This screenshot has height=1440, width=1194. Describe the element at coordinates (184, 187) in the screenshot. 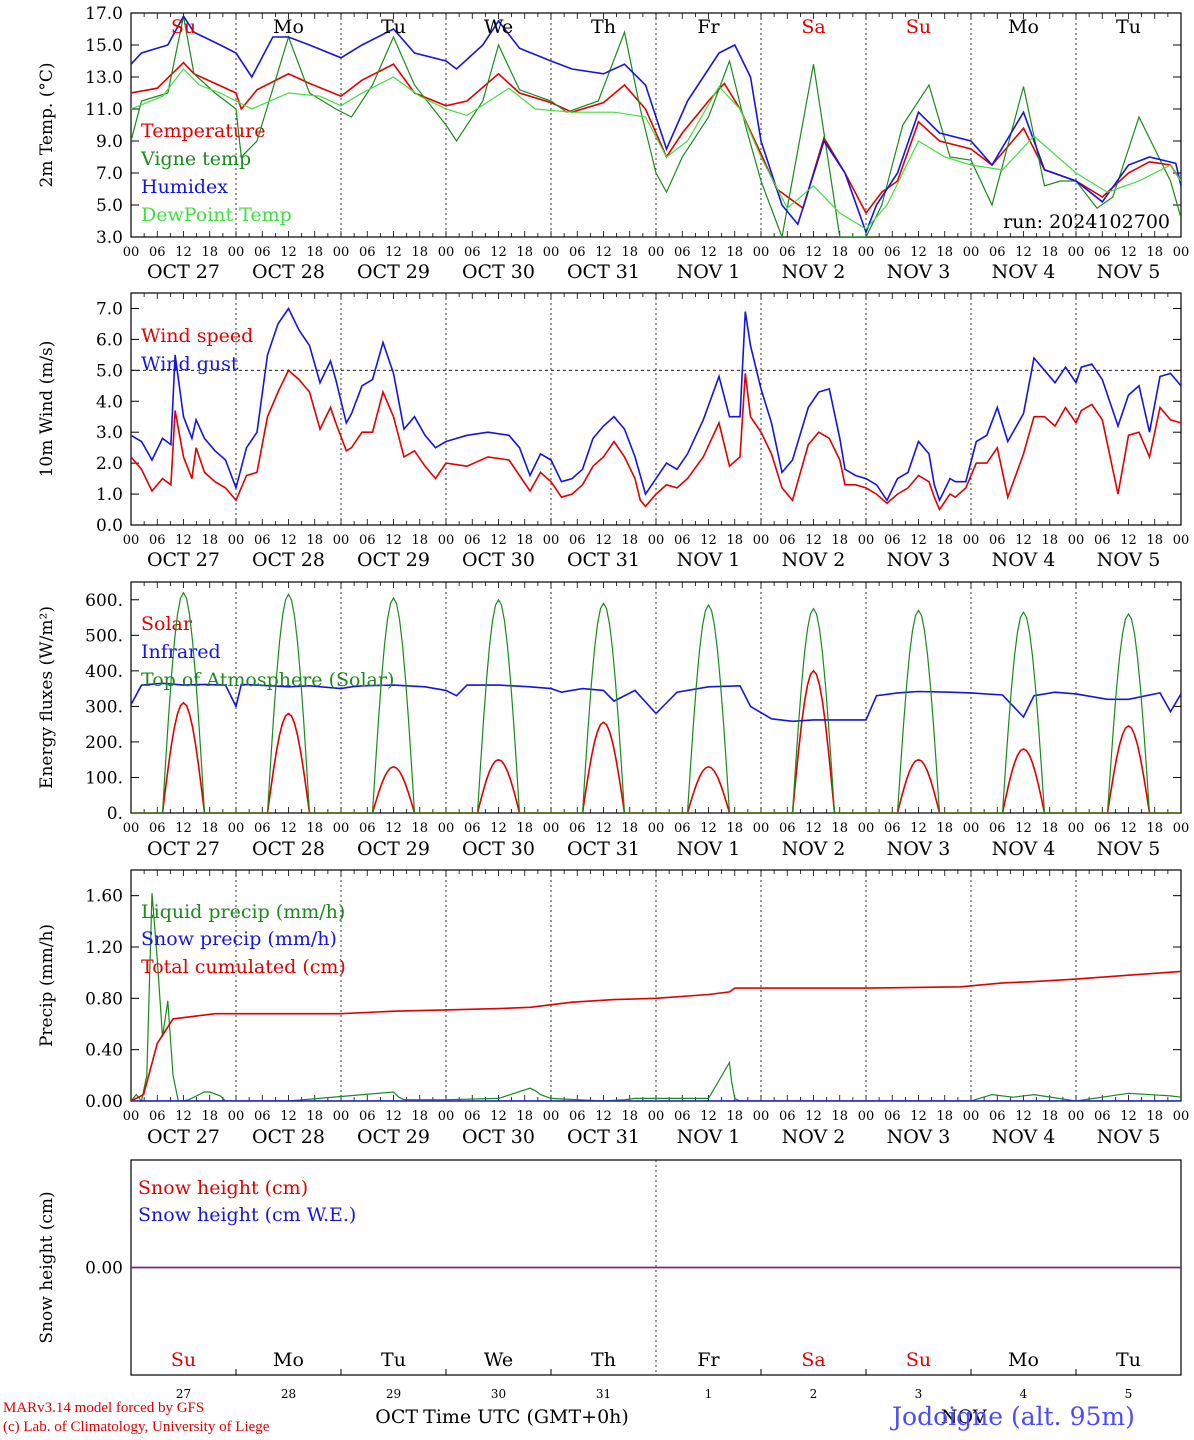

I see `legend-entry: Humidex` at that location.